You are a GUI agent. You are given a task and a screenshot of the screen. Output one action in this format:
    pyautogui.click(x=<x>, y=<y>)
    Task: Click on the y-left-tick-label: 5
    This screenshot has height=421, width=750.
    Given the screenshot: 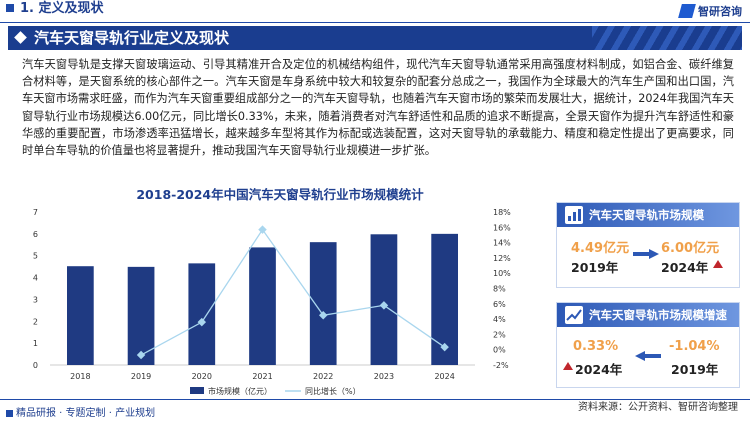 What is the action you would take?
    pyautogui.click(x=35, y=256)
    